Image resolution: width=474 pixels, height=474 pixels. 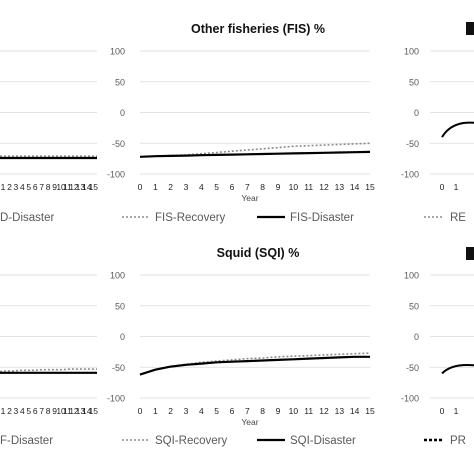 I want to click on series-line-sqi-recovery, so click(x=255, y=364).